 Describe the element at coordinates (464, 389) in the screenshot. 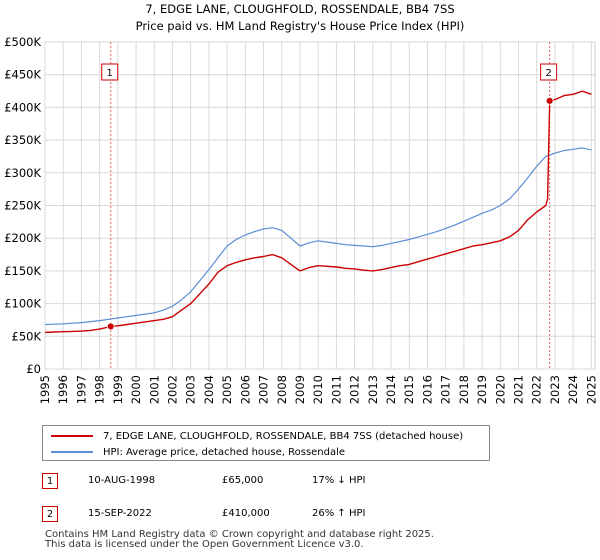

I see `x-tick-label: 2018` at that location.